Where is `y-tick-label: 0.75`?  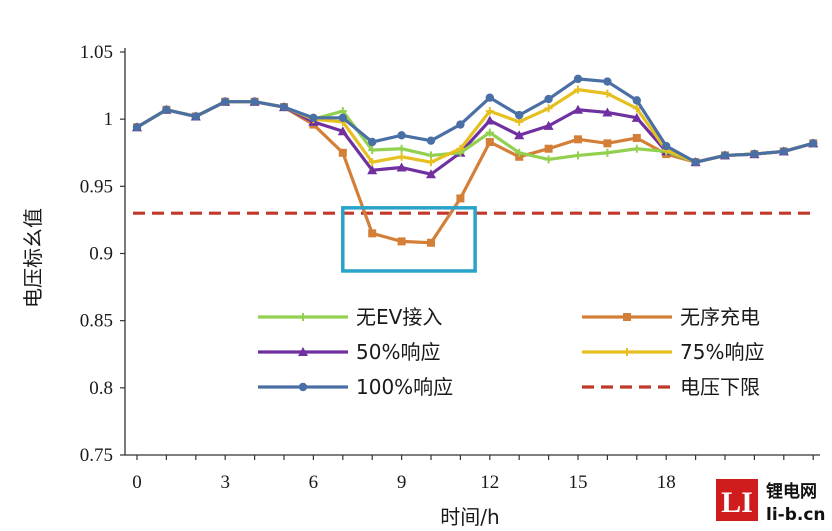 y-tick-label: 0.75 is located at coordinates (96, 455).